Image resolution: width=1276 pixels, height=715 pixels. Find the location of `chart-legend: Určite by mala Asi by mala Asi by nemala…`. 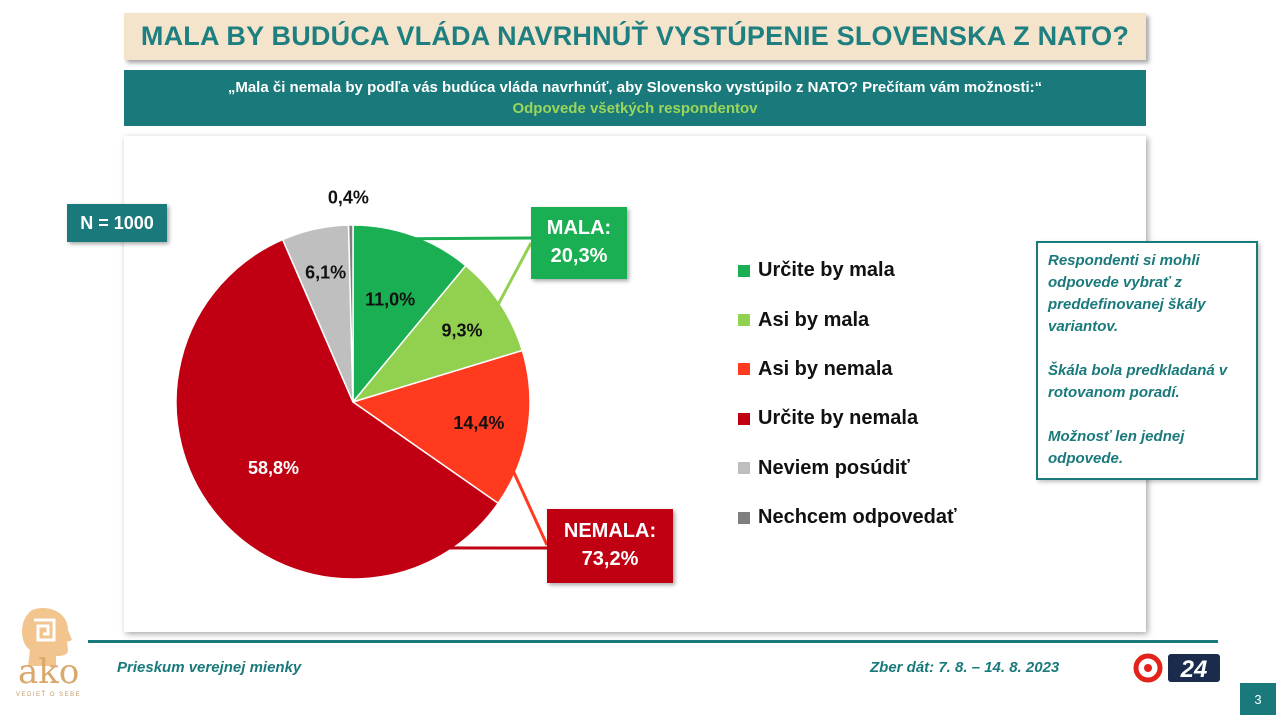

chart-legend: Určite by mala Asi by mala Asi by nemala… is located at coordinates (847, 394).